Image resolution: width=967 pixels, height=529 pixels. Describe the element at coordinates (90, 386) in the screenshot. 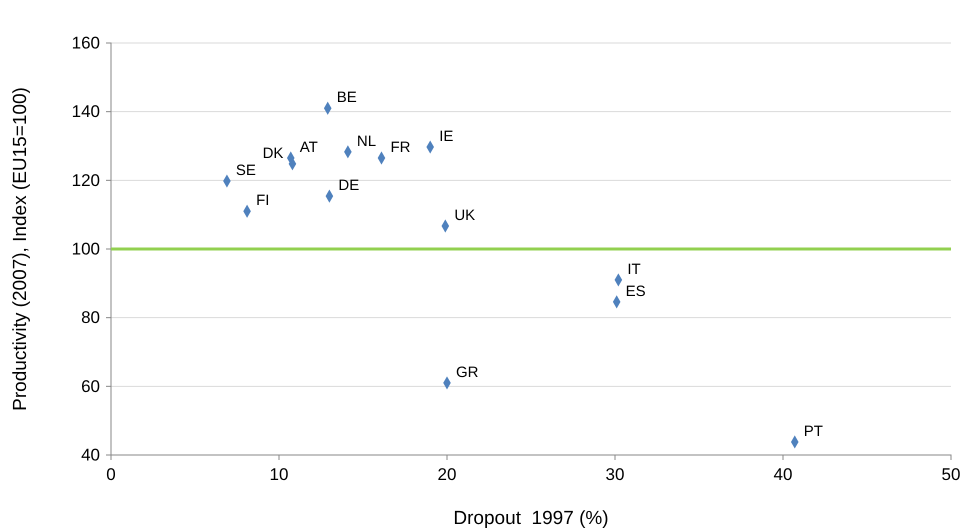

I see `y-tick-label: 60` at that location.